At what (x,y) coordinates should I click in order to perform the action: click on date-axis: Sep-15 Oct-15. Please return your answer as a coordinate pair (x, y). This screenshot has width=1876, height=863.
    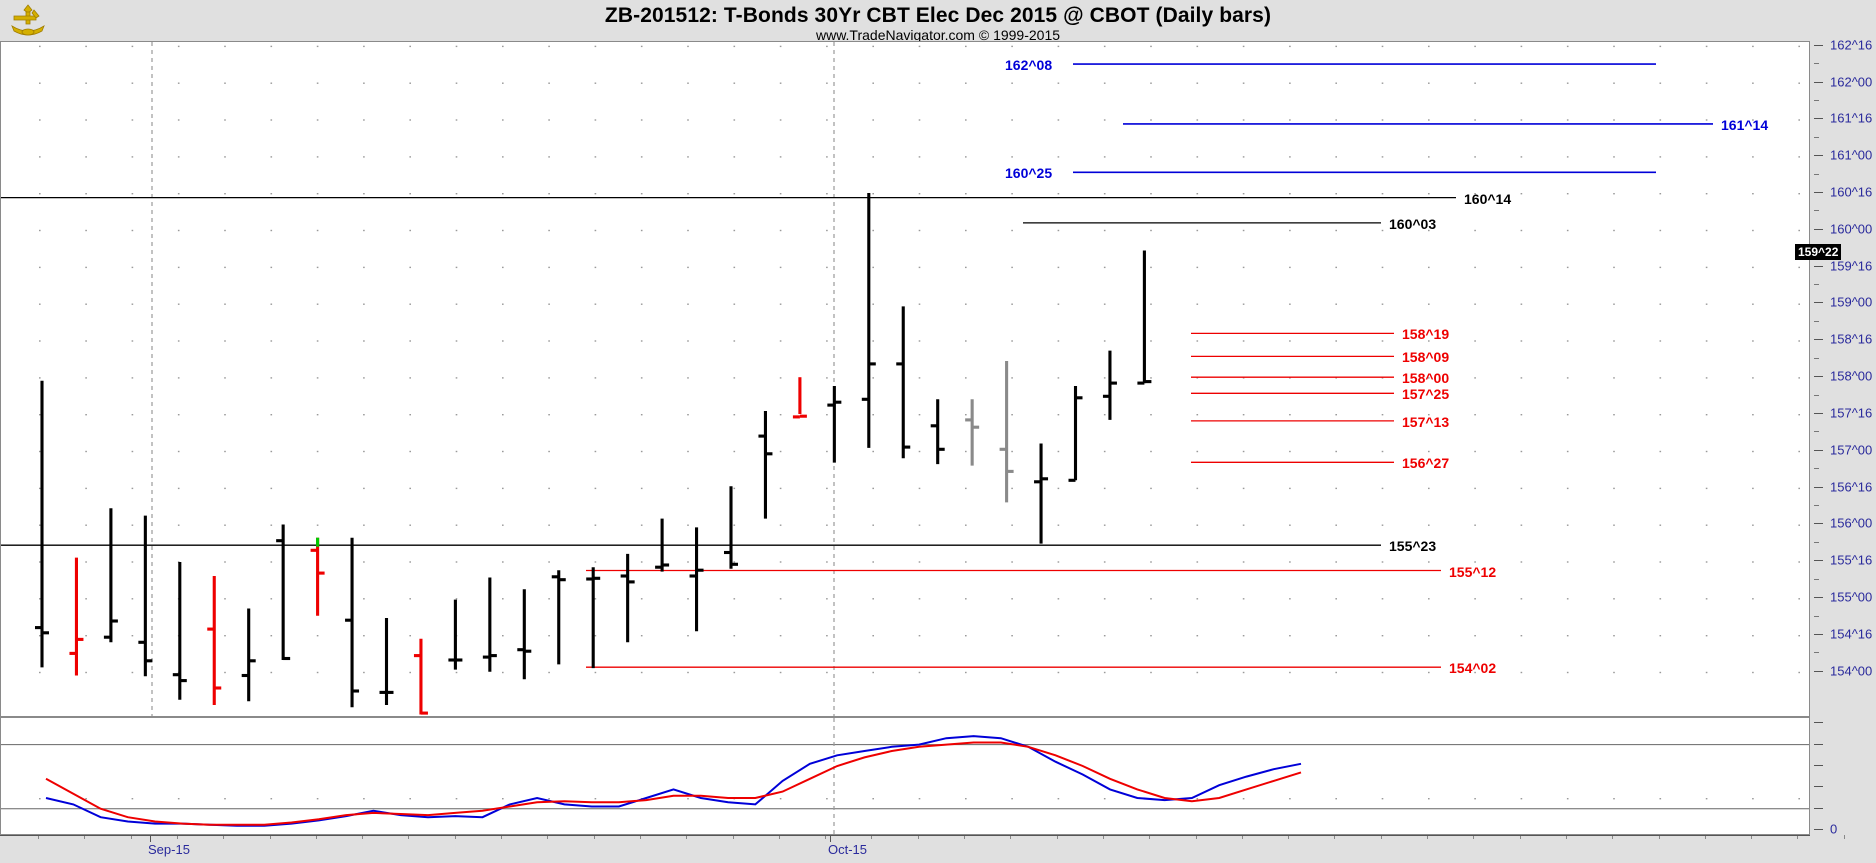
    Looking at the image, I should click on (938, 849).